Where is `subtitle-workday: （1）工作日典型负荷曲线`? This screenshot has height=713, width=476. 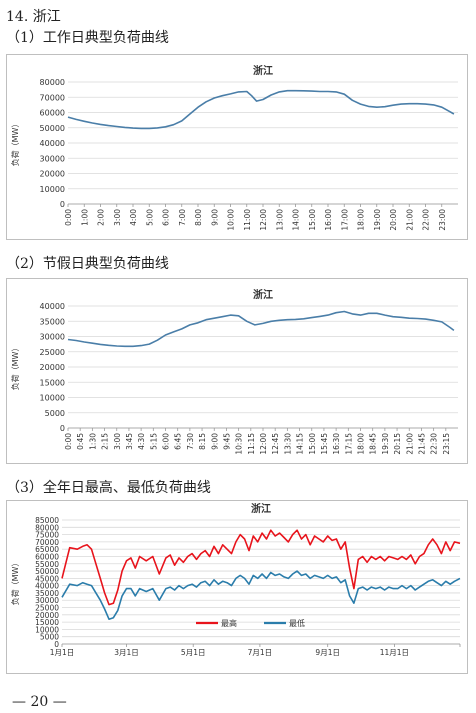
subtitle-workday: （1）工作日典型负荷曲线 is located at coordinates (87, 38).